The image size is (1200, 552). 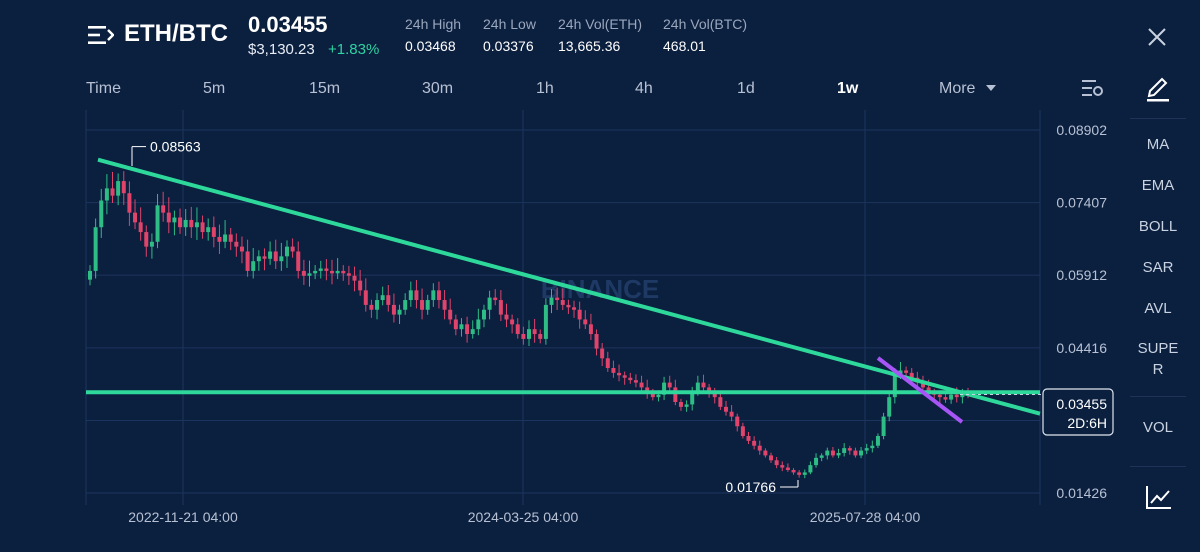 What do you see at coordinates (848, 88) in the screenshot?
I see `tab-1w: 1w` at bounding box center [848, 88].